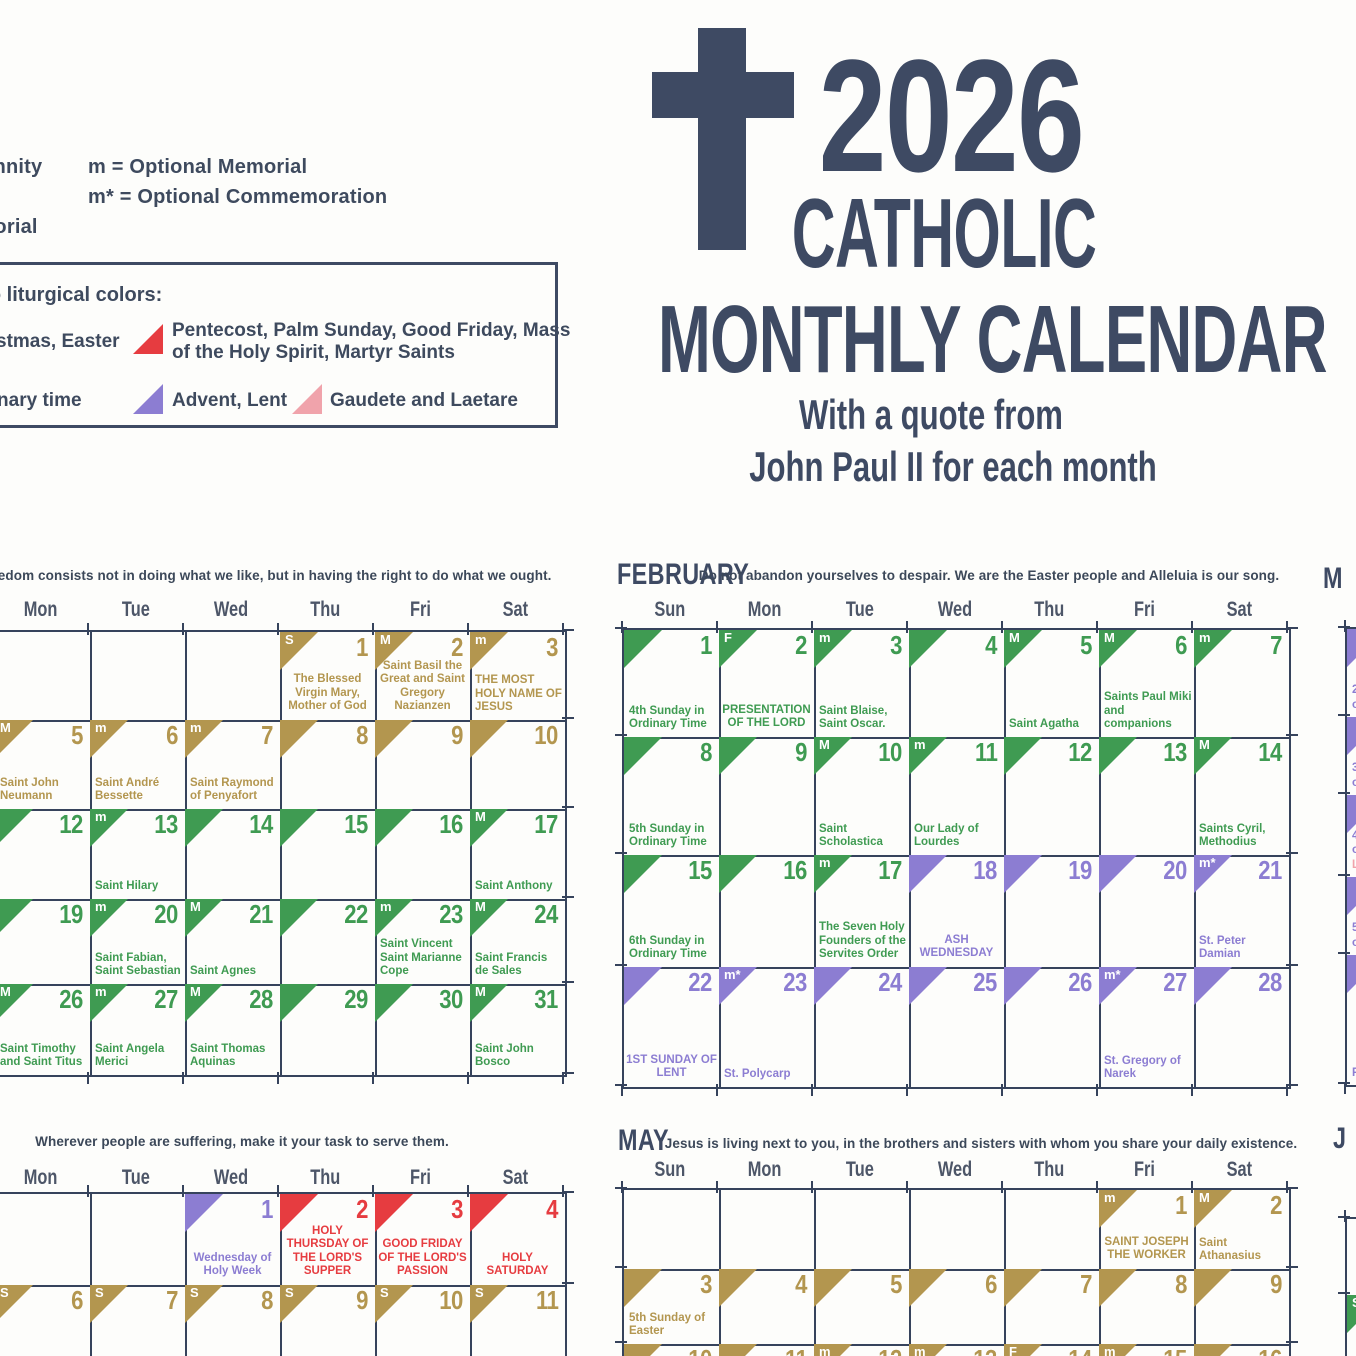  Describe the element at coordinates (166, 914) in the screenshot. I see `day-number: 20` at that location.